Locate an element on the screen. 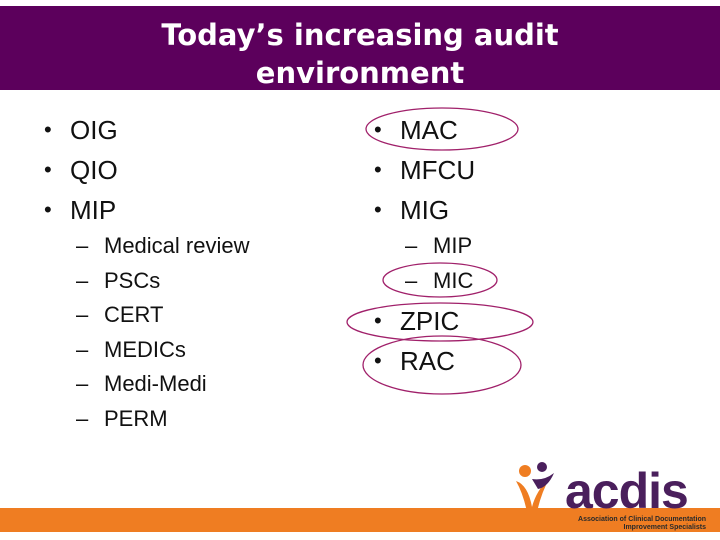 The height and width of the screenshot is (540, 720). logo-figure-head-purple is located at coordinates (542, 467).